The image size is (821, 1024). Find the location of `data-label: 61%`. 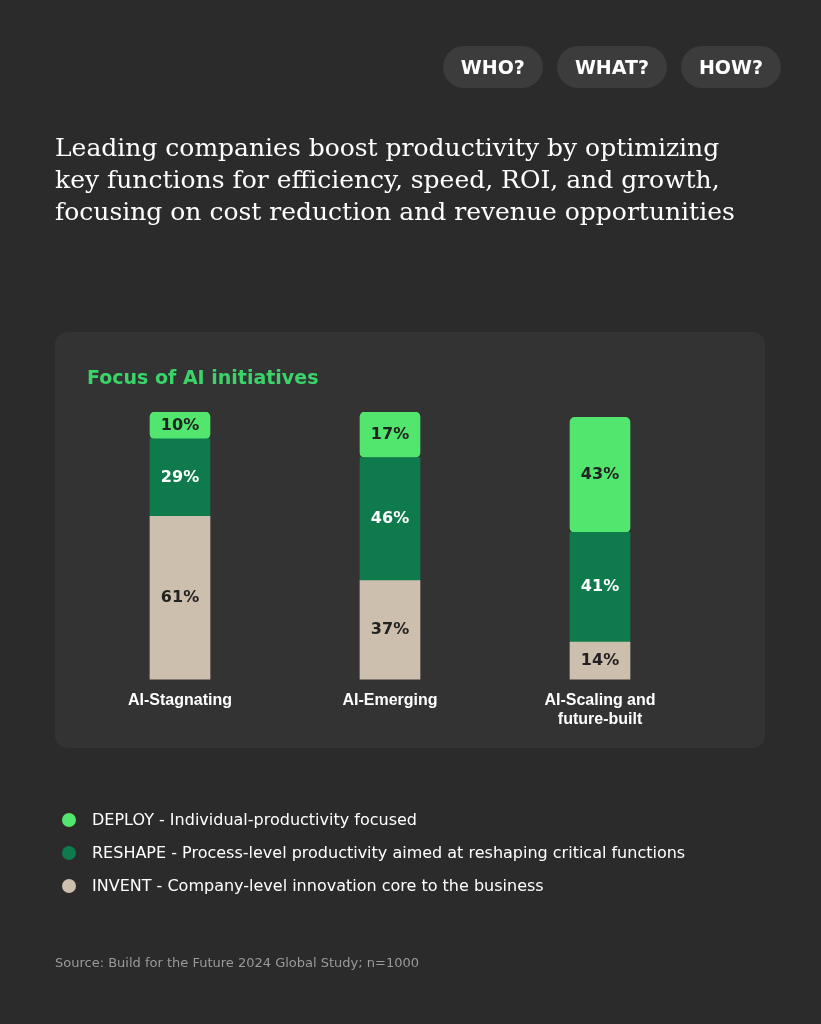

data-label: 61% is located at coordinates (180, 597).